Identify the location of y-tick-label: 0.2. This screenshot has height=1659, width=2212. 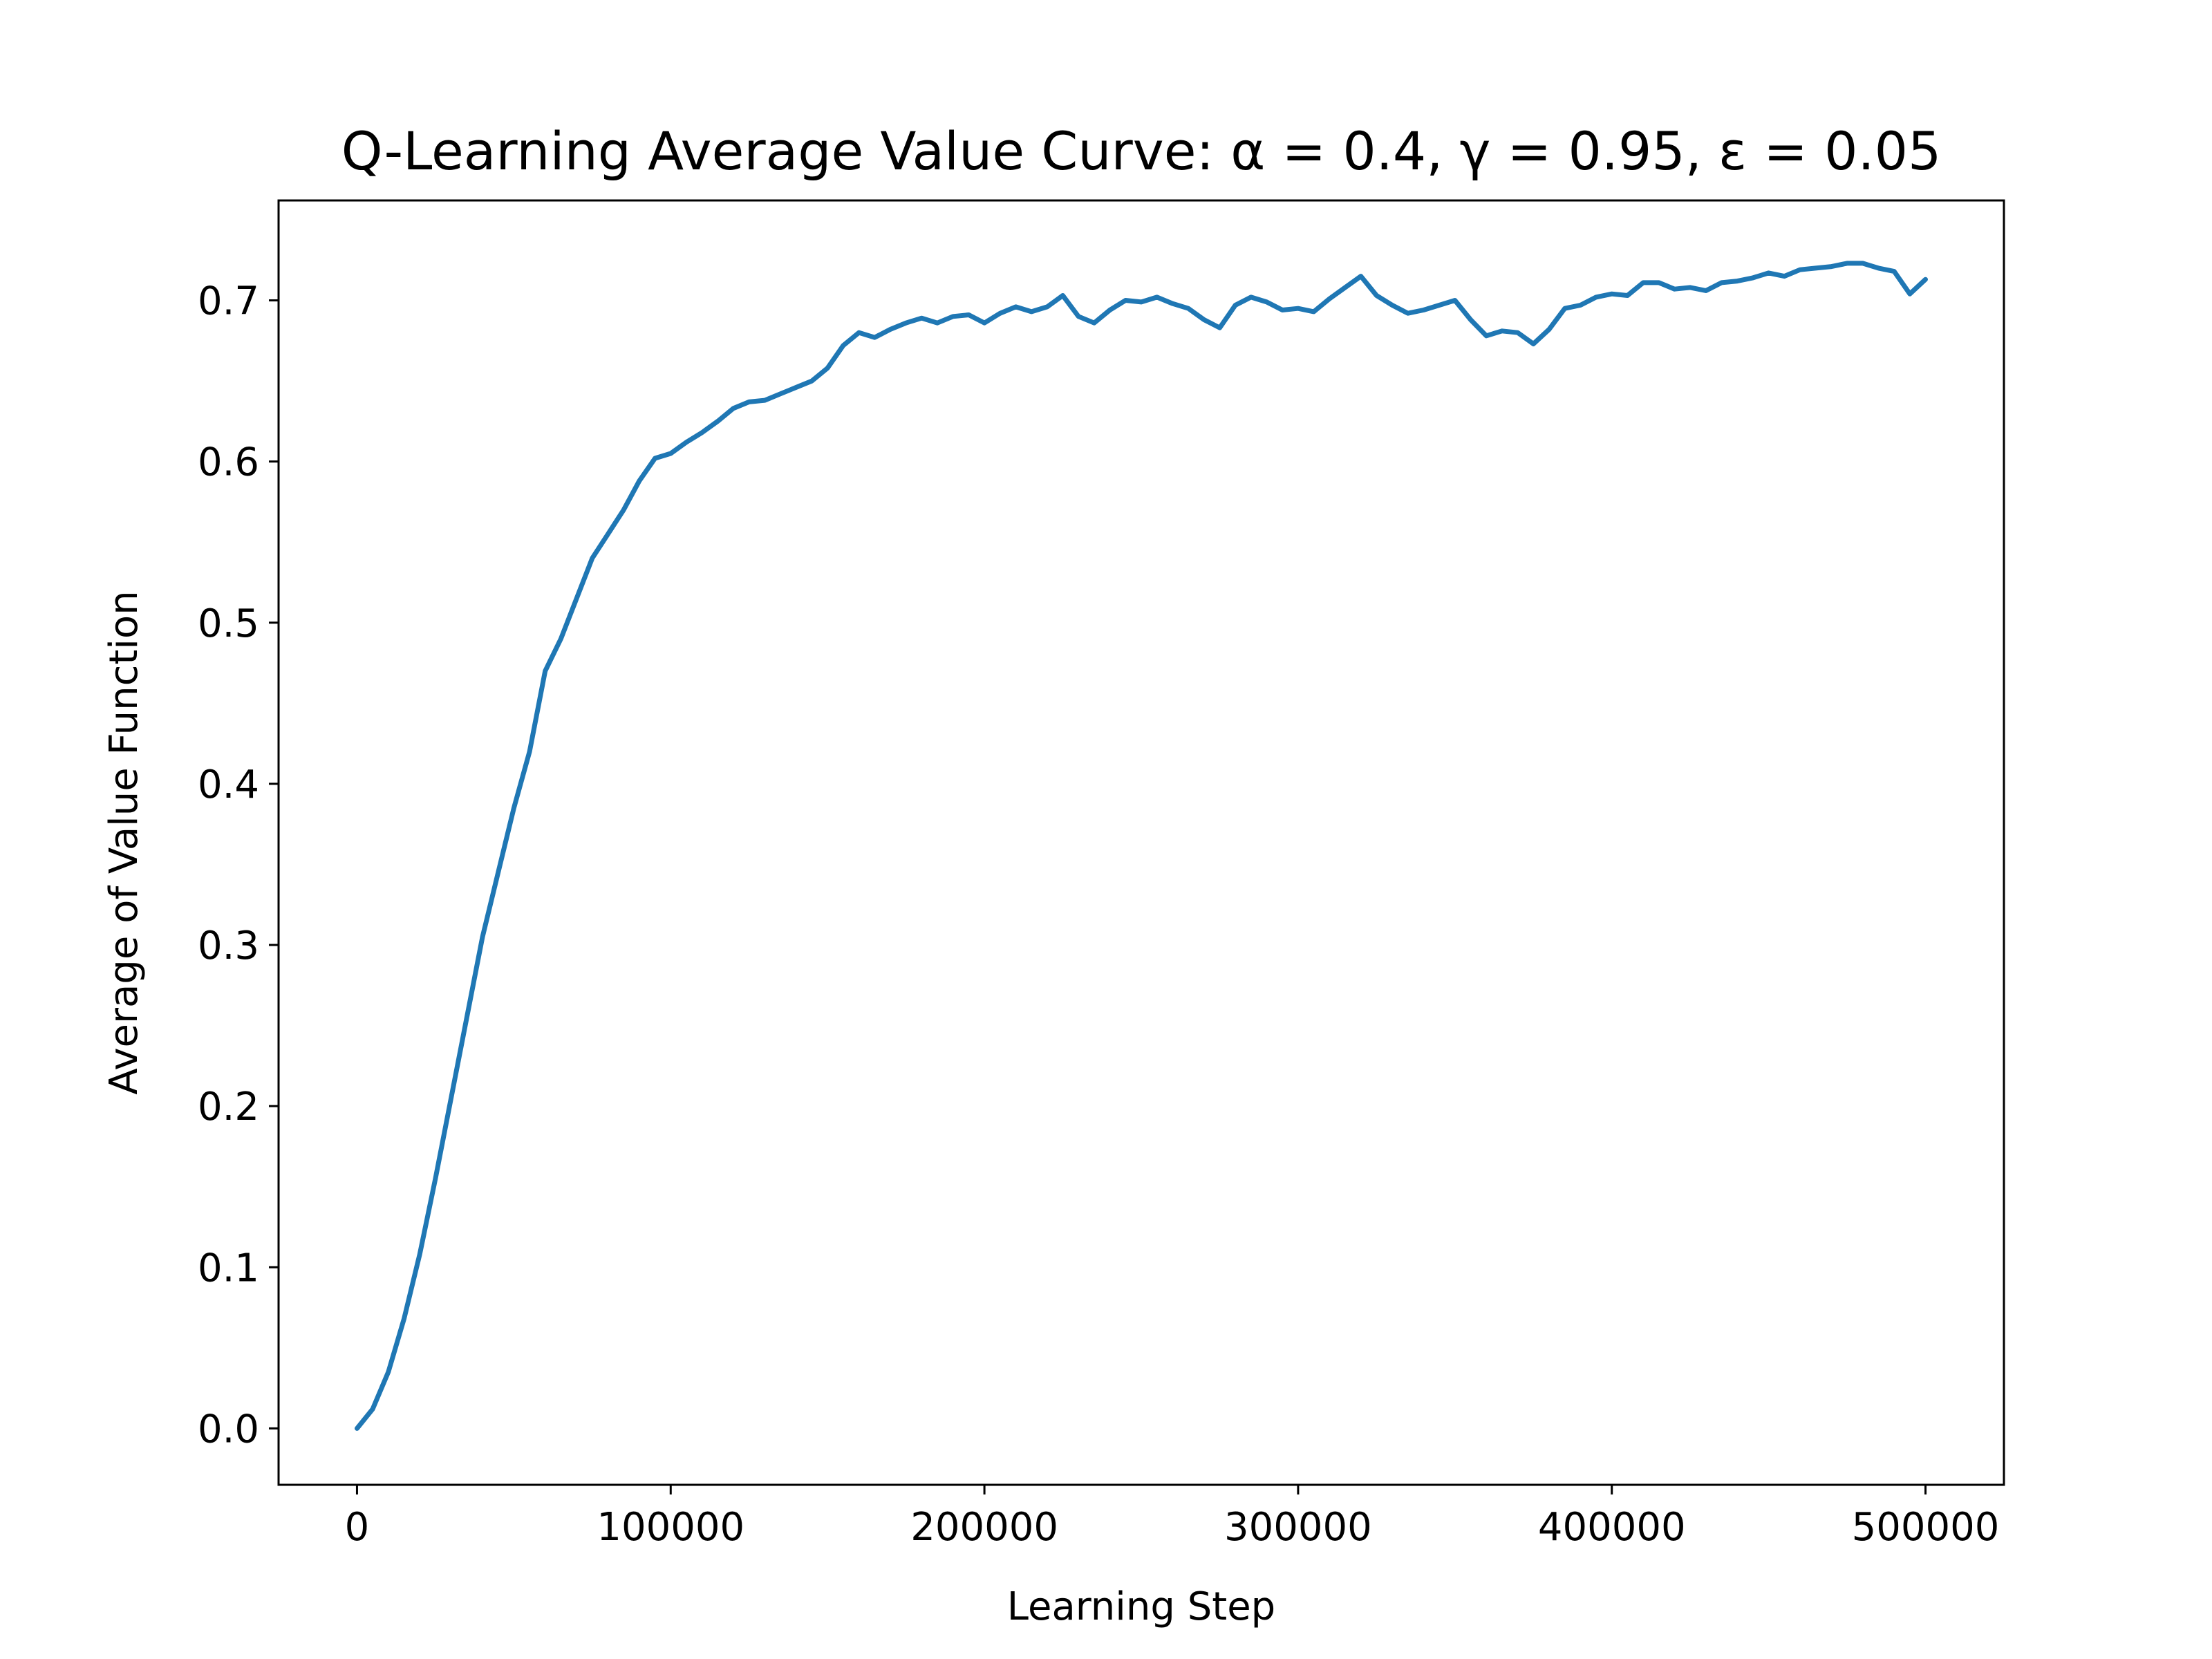
(228, 1107).